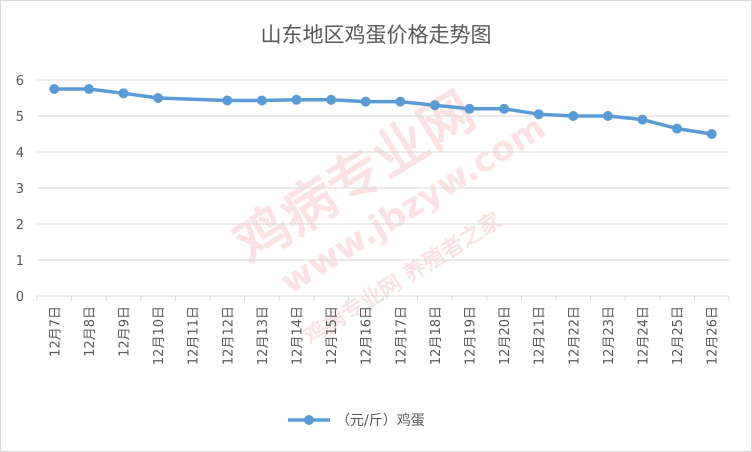 The width and height of the screenshot is (752, 452). What do you see at coordinates (713, 335) in the screenshot?
I see `x-tick-label: 12月26日` at bounding box center [713, 335].